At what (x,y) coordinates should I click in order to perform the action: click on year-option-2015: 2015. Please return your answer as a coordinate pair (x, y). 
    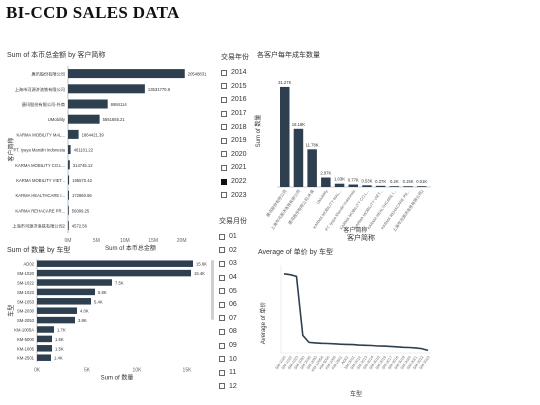
    Looking at the image, I should click on (236, 87).